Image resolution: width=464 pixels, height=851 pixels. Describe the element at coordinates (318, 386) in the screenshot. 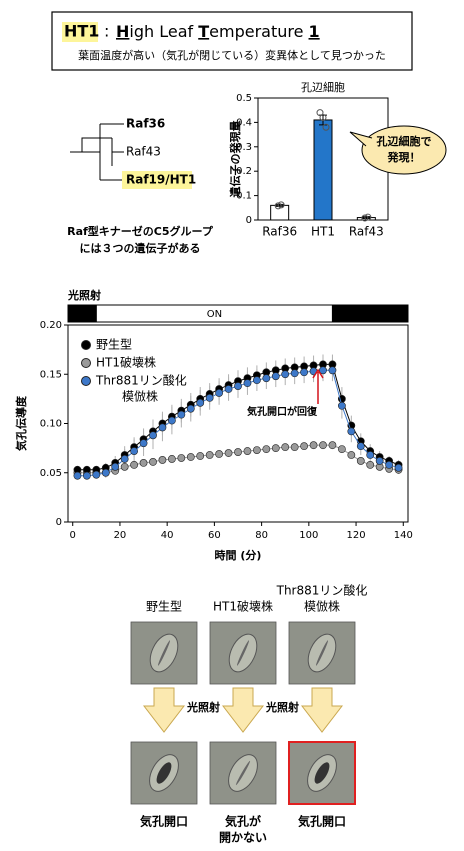

I see `annotation-arrow` at that location.